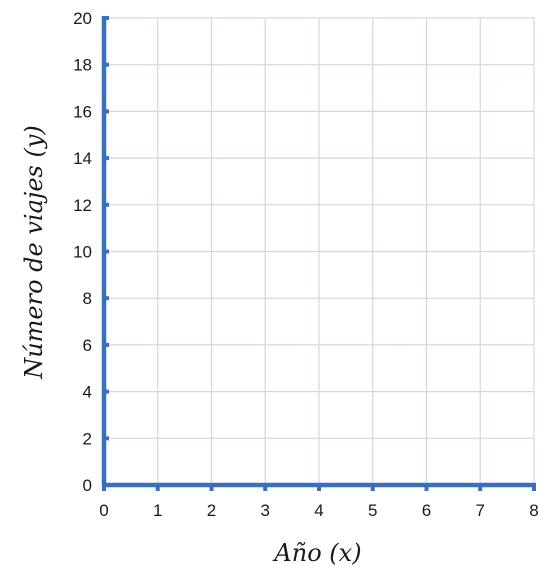 This screenshot has width=545, height=572. I want to click on x-tick-label-7: 7, so click(480, 510).